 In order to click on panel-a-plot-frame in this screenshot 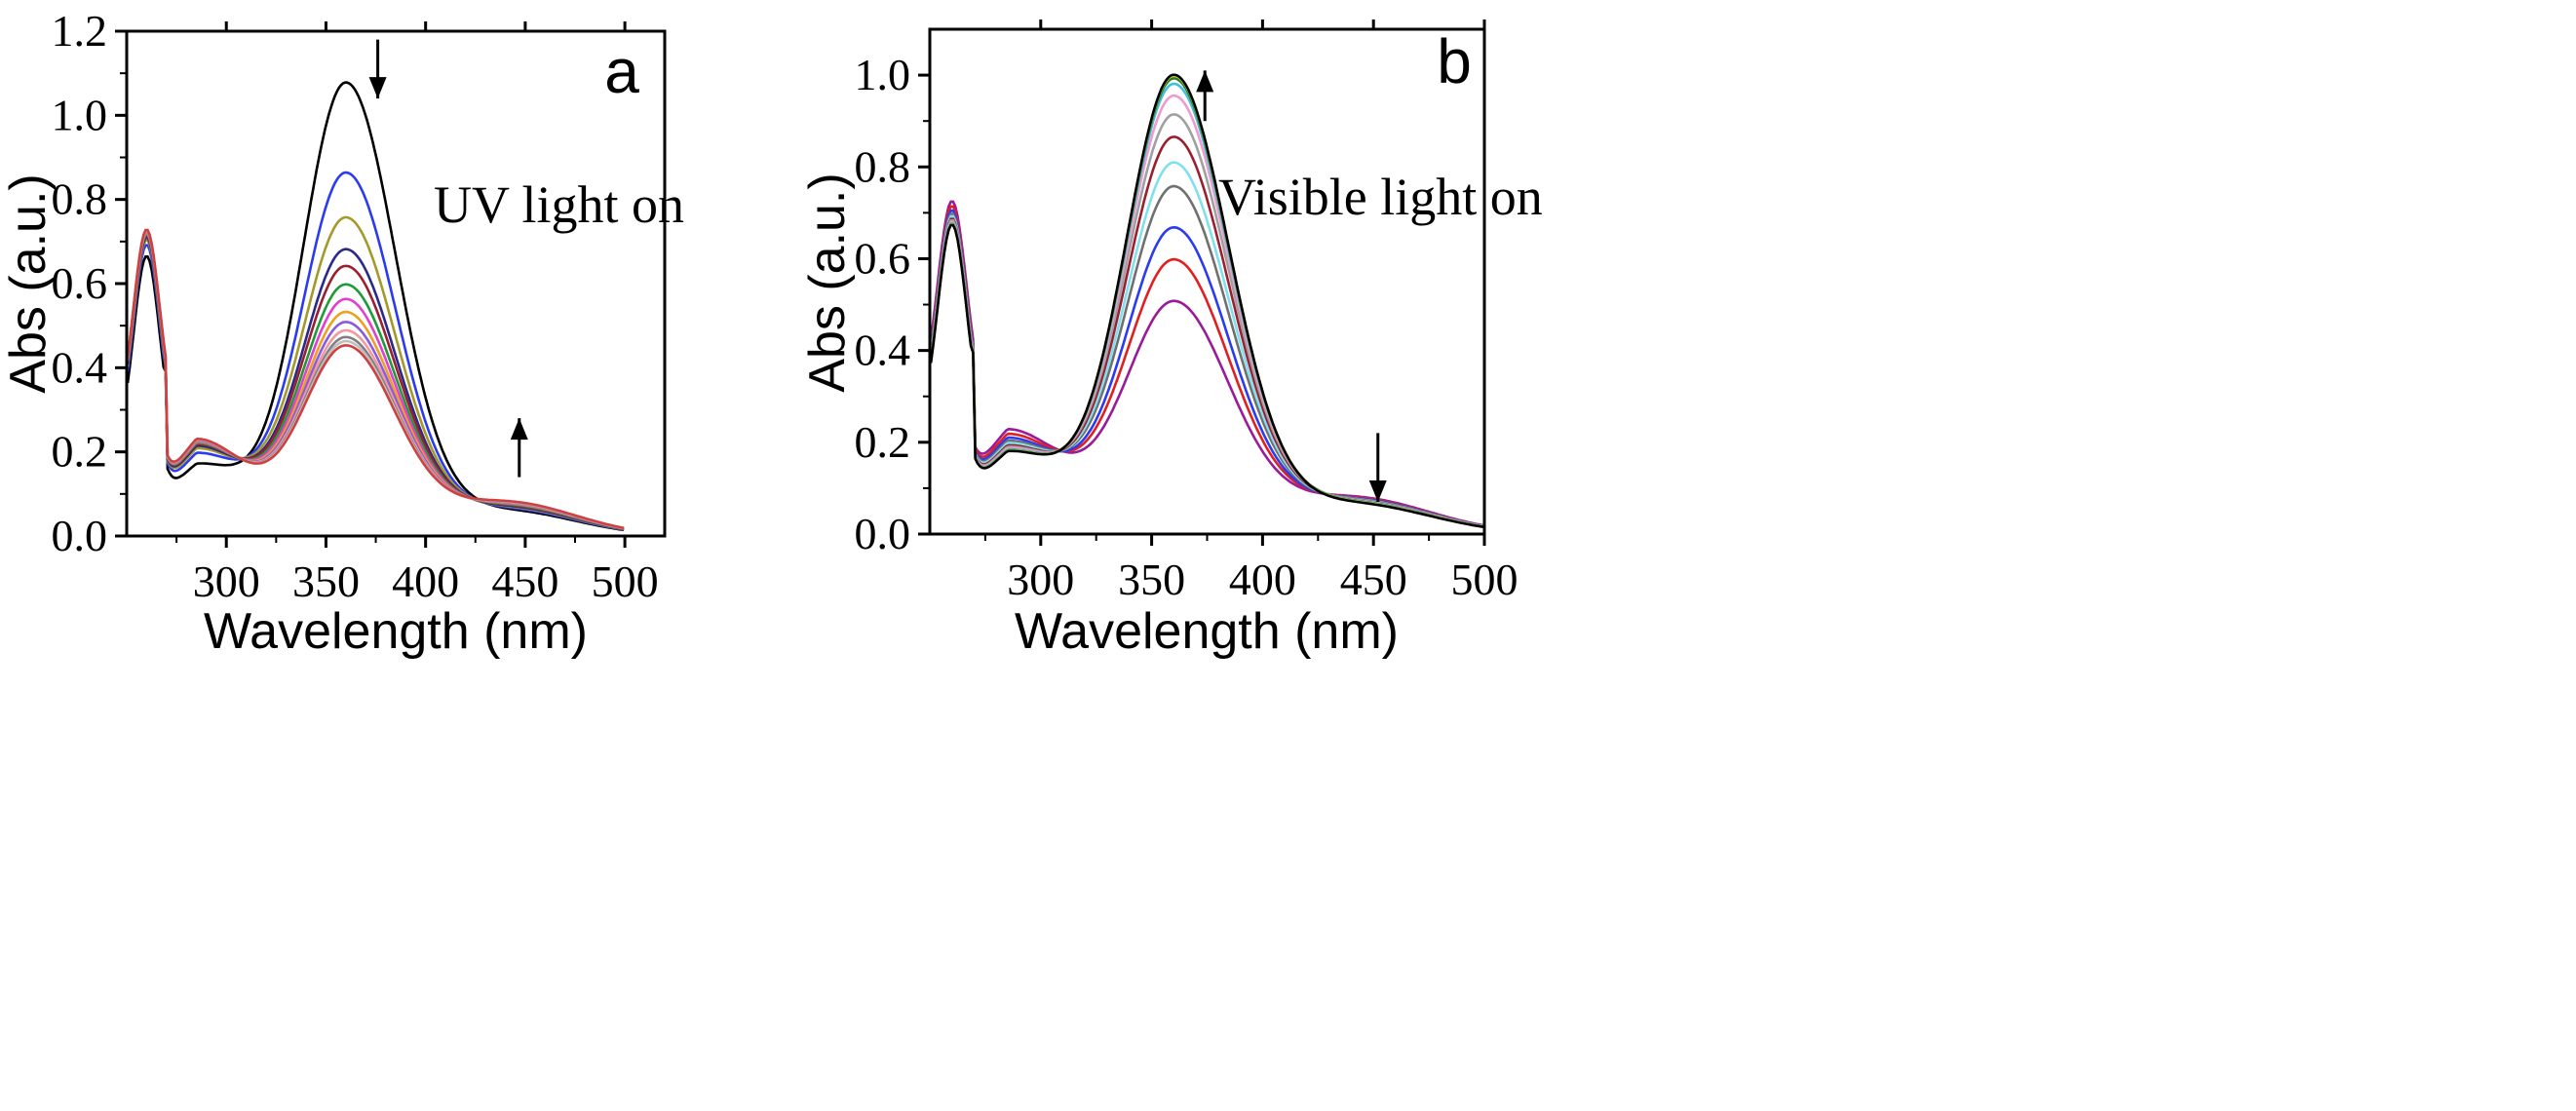, I will do `click(396, 283)`.